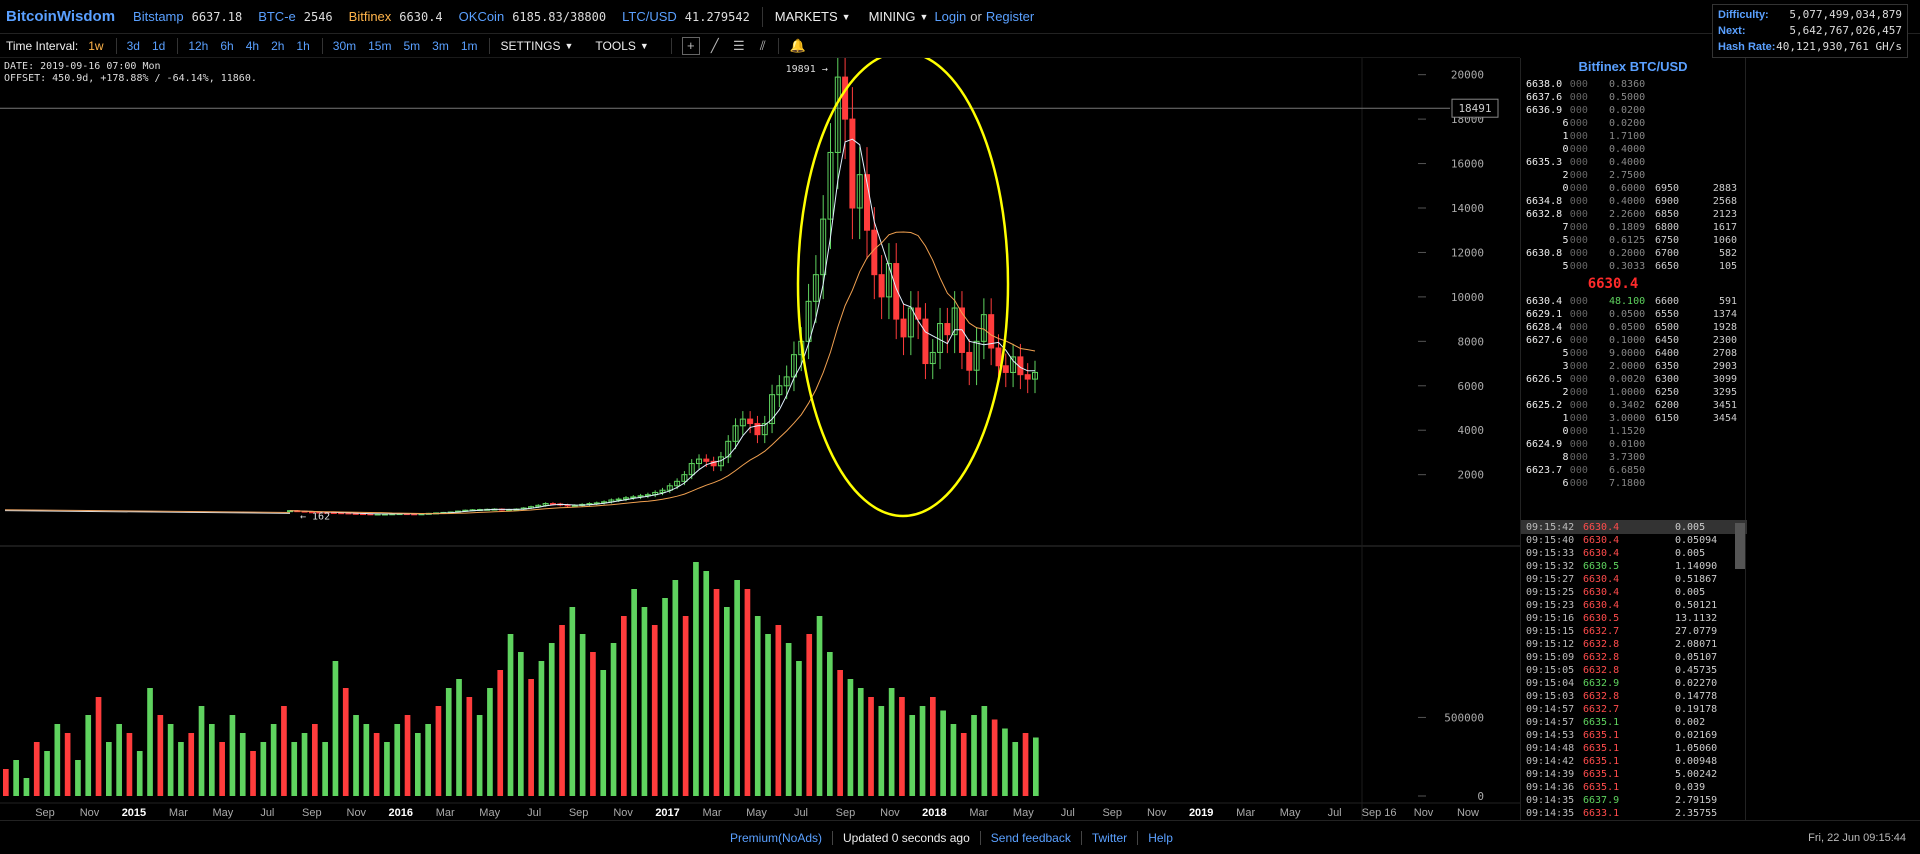  Describe the element at coordinates (469, 45) in the screenshot. I see `interval-1m: 1m` at that location.